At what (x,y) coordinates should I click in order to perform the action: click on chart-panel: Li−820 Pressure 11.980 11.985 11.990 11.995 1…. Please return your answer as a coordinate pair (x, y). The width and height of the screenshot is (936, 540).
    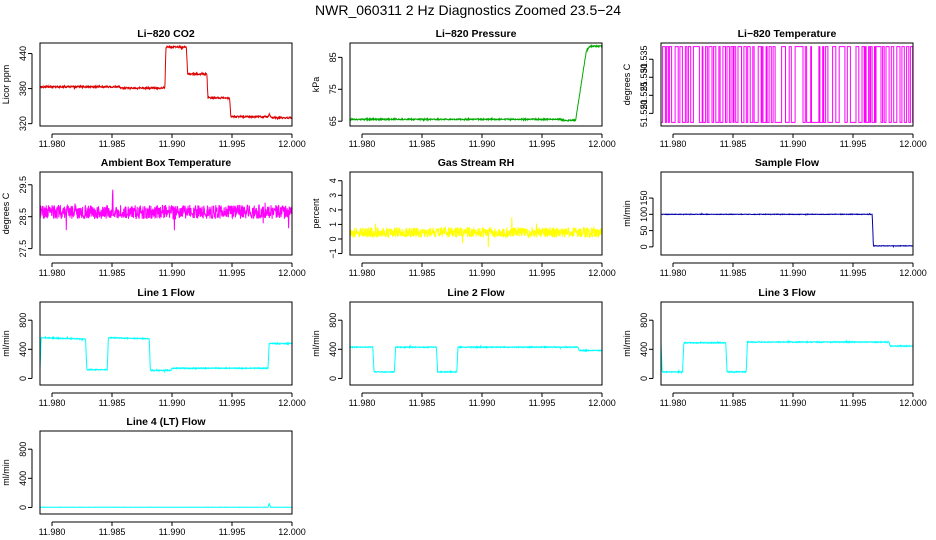
    Looking at the image, I should click on (463, 88).